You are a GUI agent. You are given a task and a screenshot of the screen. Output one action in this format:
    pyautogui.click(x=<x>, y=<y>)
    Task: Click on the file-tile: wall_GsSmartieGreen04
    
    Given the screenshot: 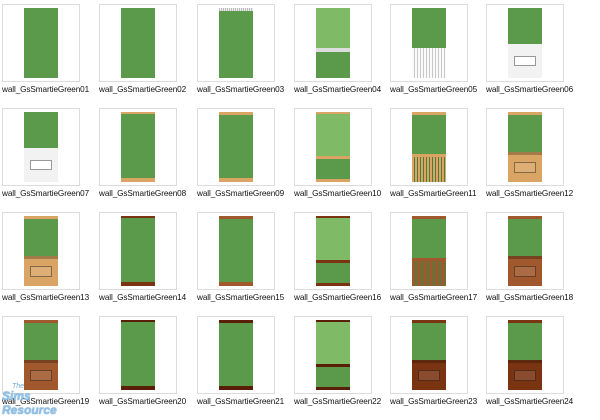 What is the action you would take?
    pyautogui.click(x=342, y=56)
    